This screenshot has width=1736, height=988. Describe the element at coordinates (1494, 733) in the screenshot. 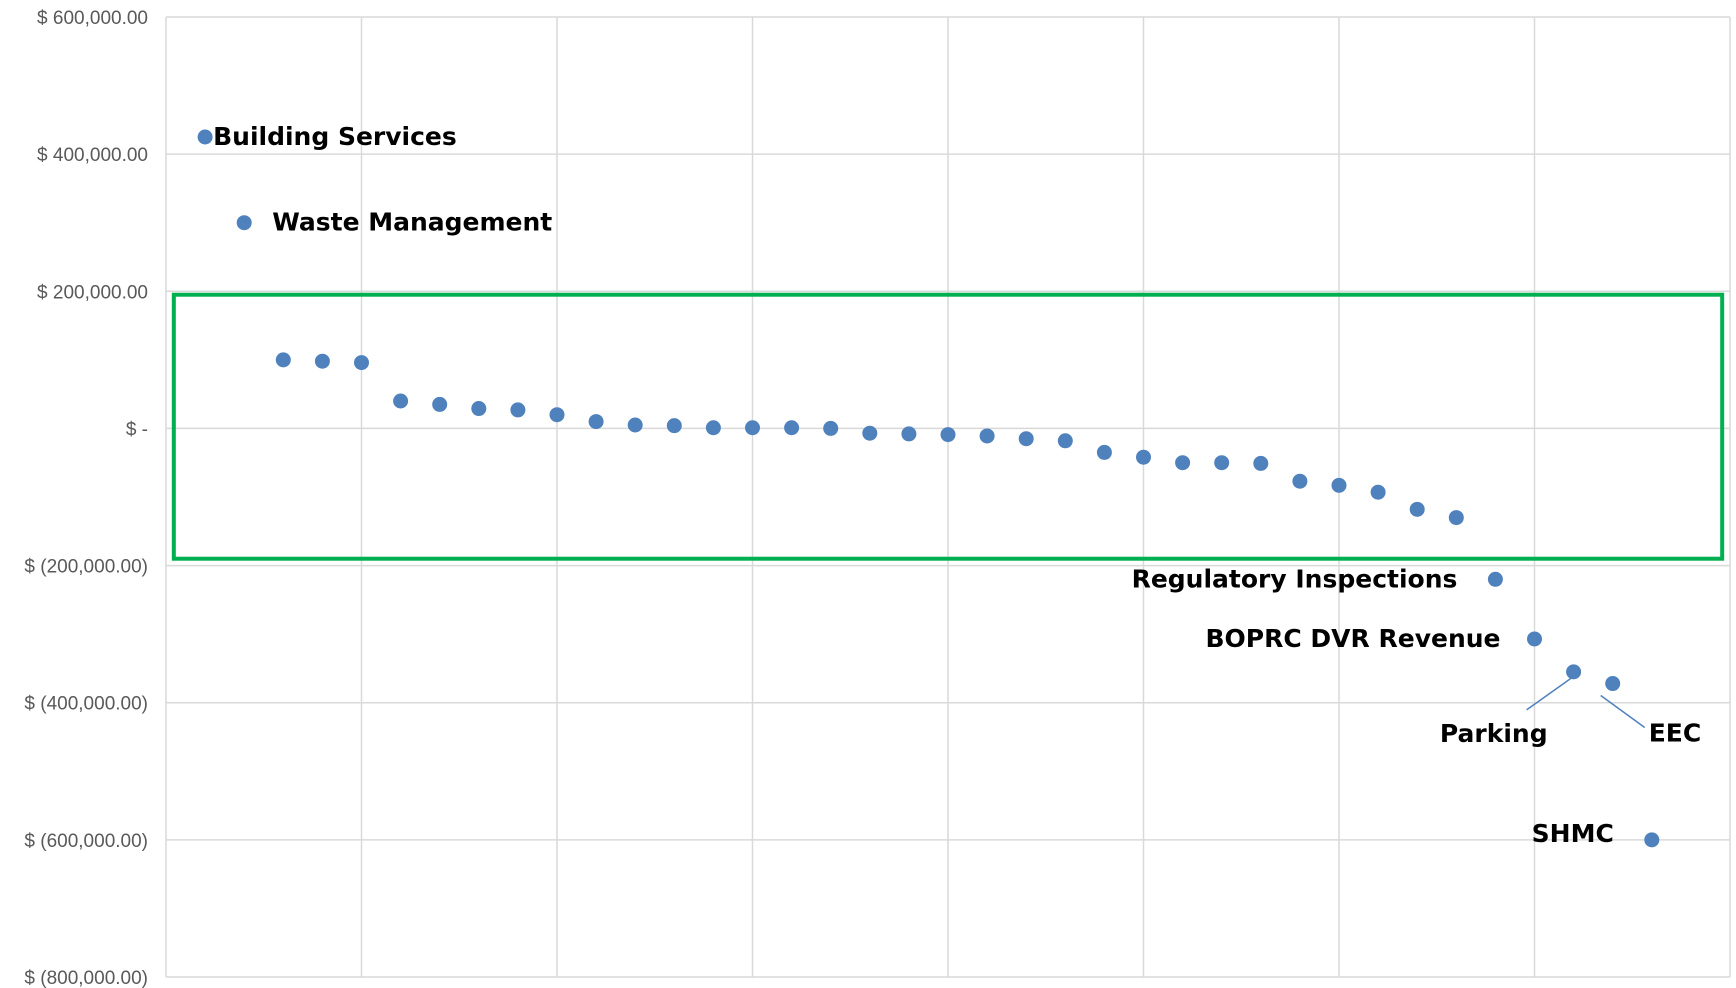

I see `point-label: Parking` at that location.